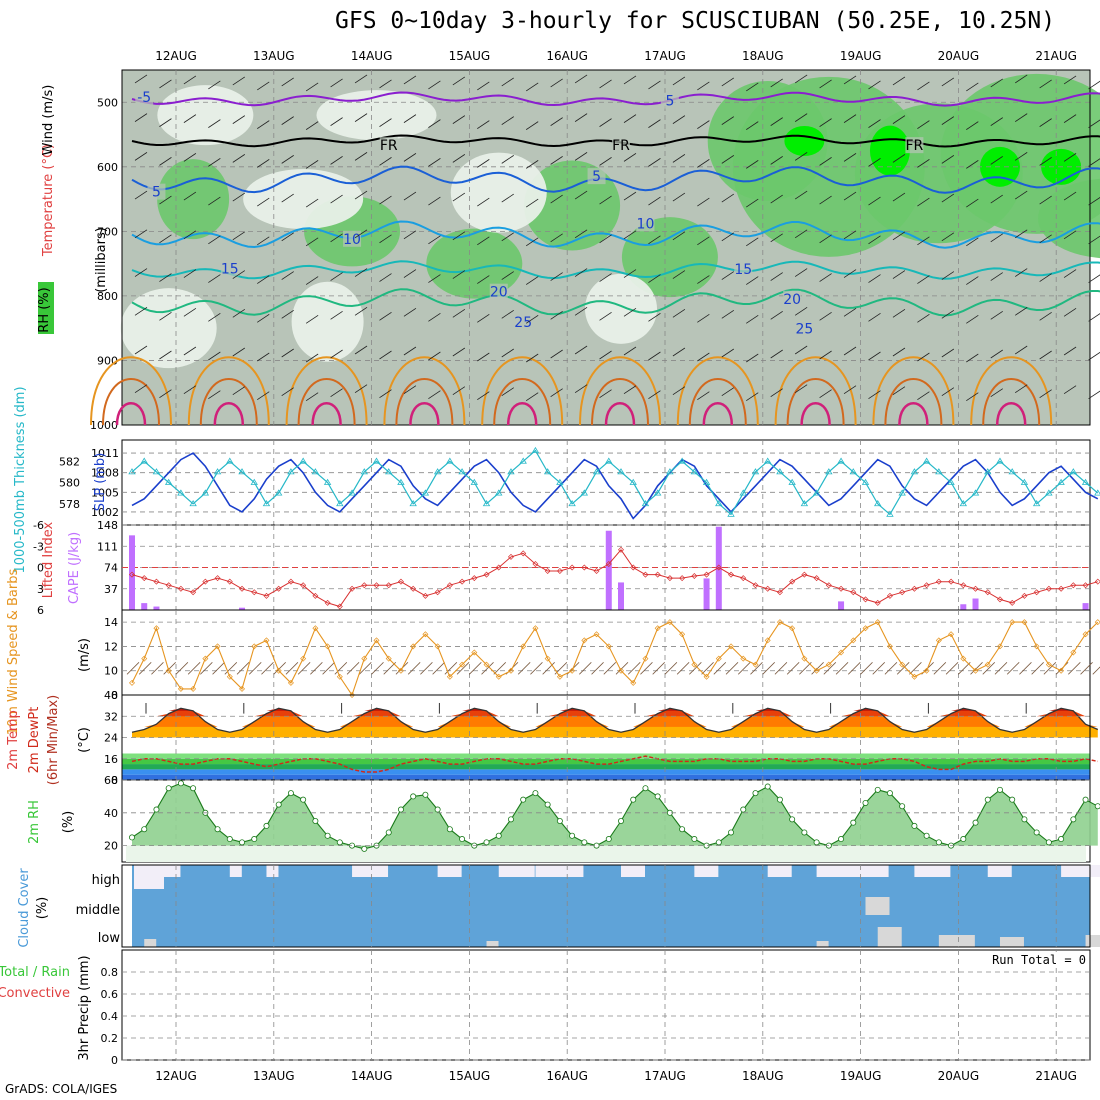 The height and width of the screenshot is (1100, 1100). Describe the element at coordinates (101, 260) in the screenshot. I see `pressure-axis-label: (millibars)` at that location.